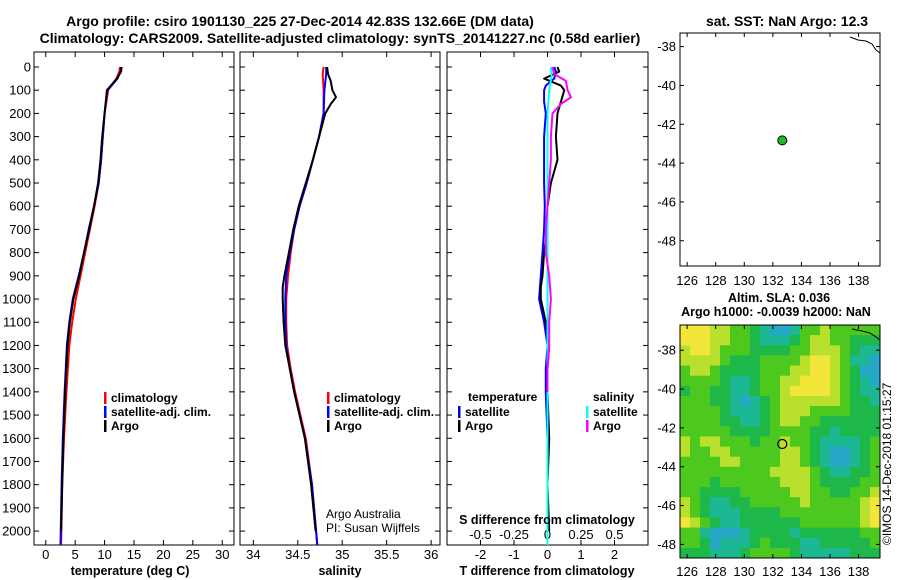  What do you see at coordinates (780, 149) in the screenshot?
I see `sst-map-frame` at bounding box center [780, 149].